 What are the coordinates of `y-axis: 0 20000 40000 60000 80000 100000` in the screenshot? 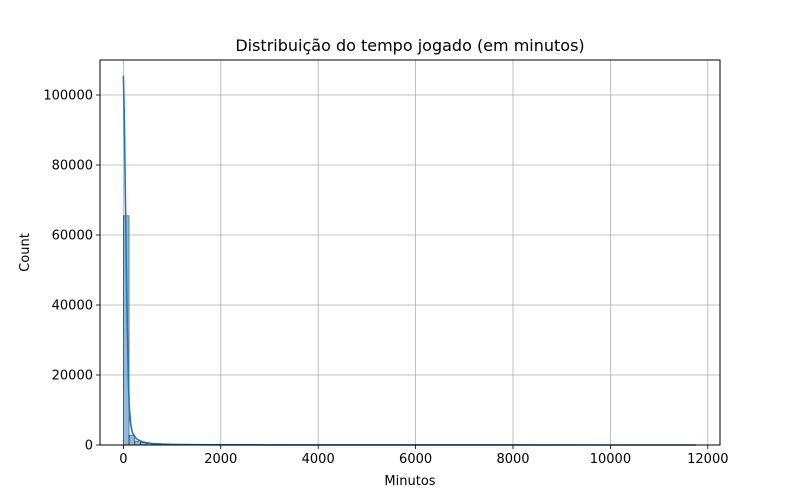 It's located at (71, 271).